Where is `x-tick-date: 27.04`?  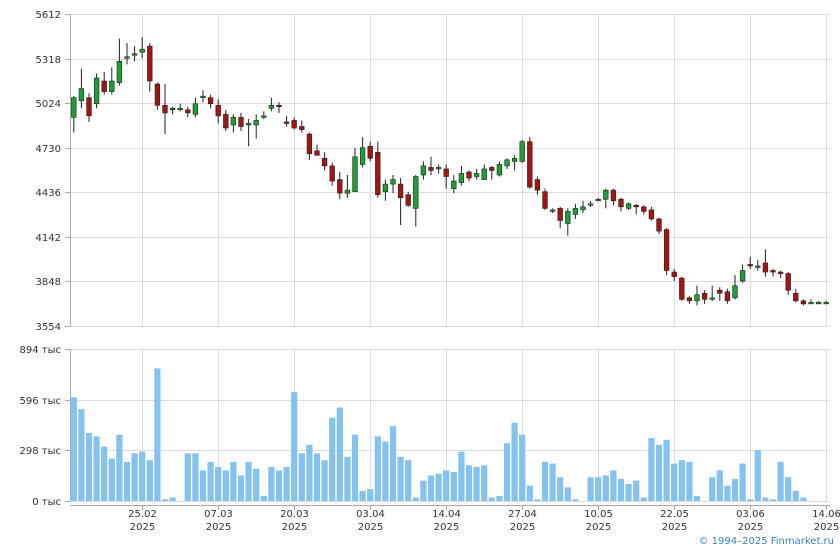
x-tick-date: 27.04 is located at coordinates (522, 514).